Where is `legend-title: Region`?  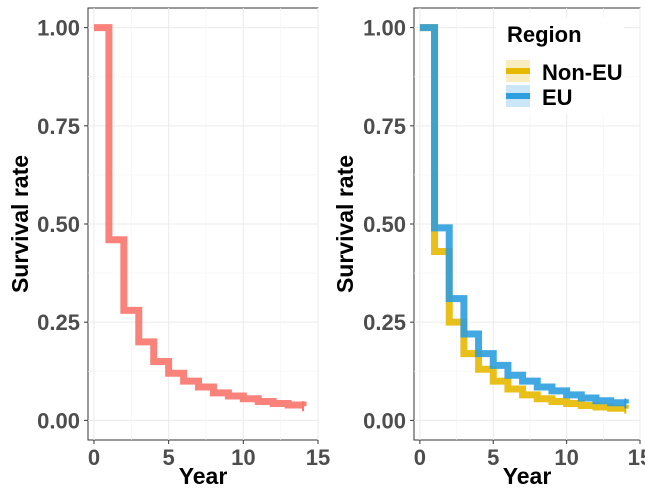 legend-title: Region is located at coordinates (544, 34).